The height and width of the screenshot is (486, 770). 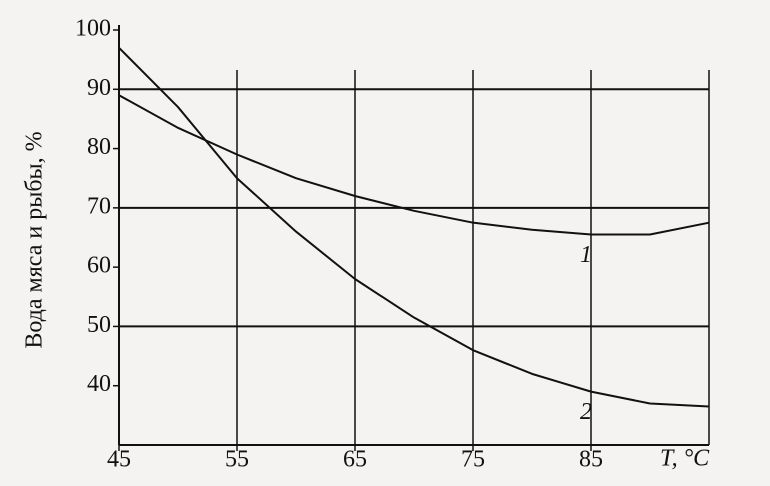 I want to click on y-tick-label: 70, so click(x=99, y=206).